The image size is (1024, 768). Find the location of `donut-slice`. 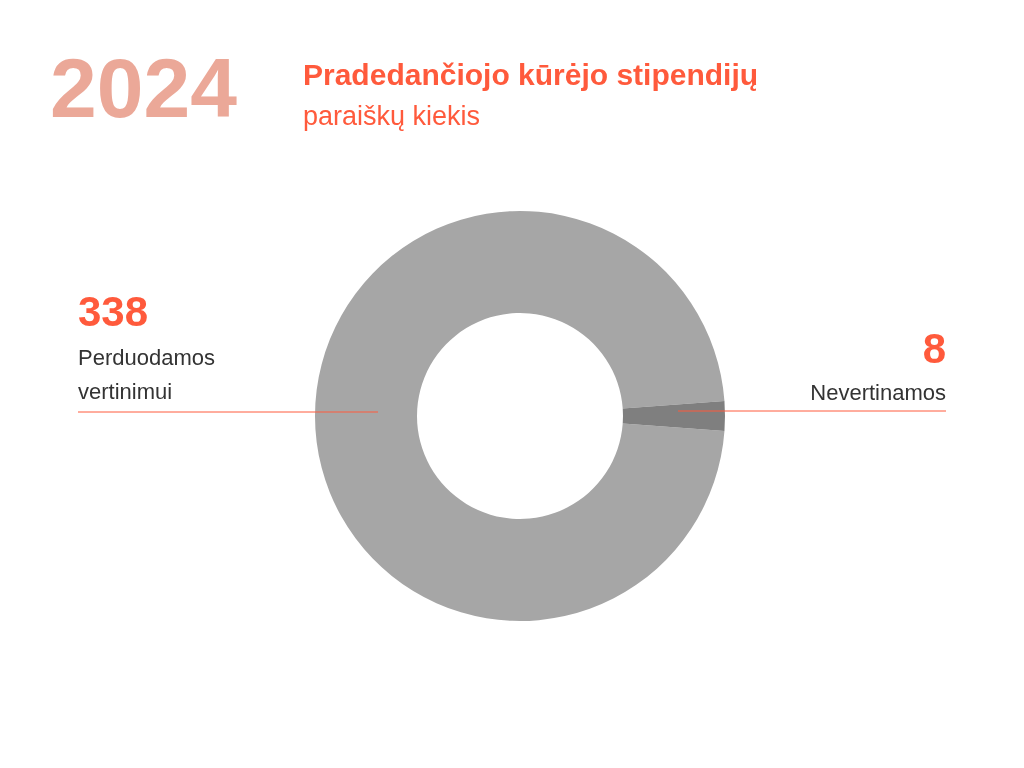

donut-slice is located at coordinates (673, 416).